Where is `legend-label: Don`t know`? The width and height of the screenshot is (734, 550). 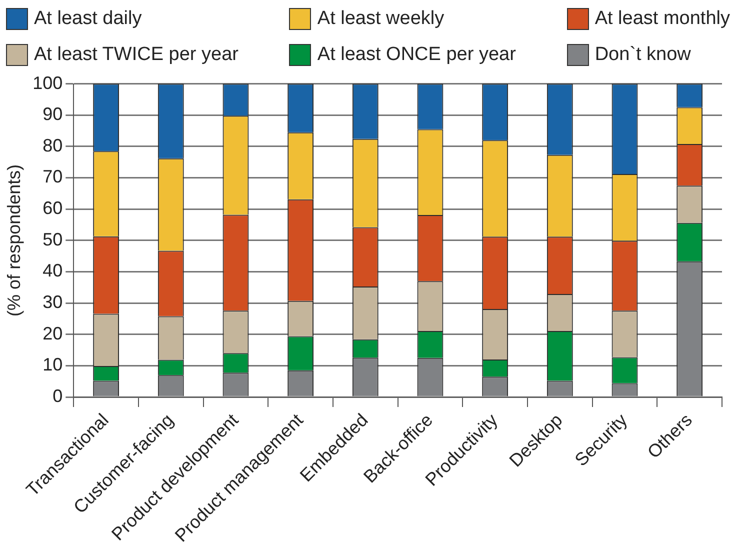
legend-label: Don`t know is located at coordinates (642, 55).